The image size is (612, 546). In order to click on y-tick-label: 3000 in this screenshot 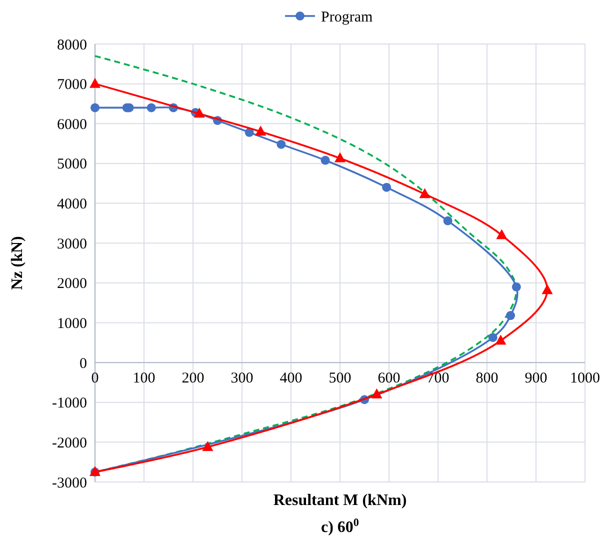, I will do `click(72, 244)`.